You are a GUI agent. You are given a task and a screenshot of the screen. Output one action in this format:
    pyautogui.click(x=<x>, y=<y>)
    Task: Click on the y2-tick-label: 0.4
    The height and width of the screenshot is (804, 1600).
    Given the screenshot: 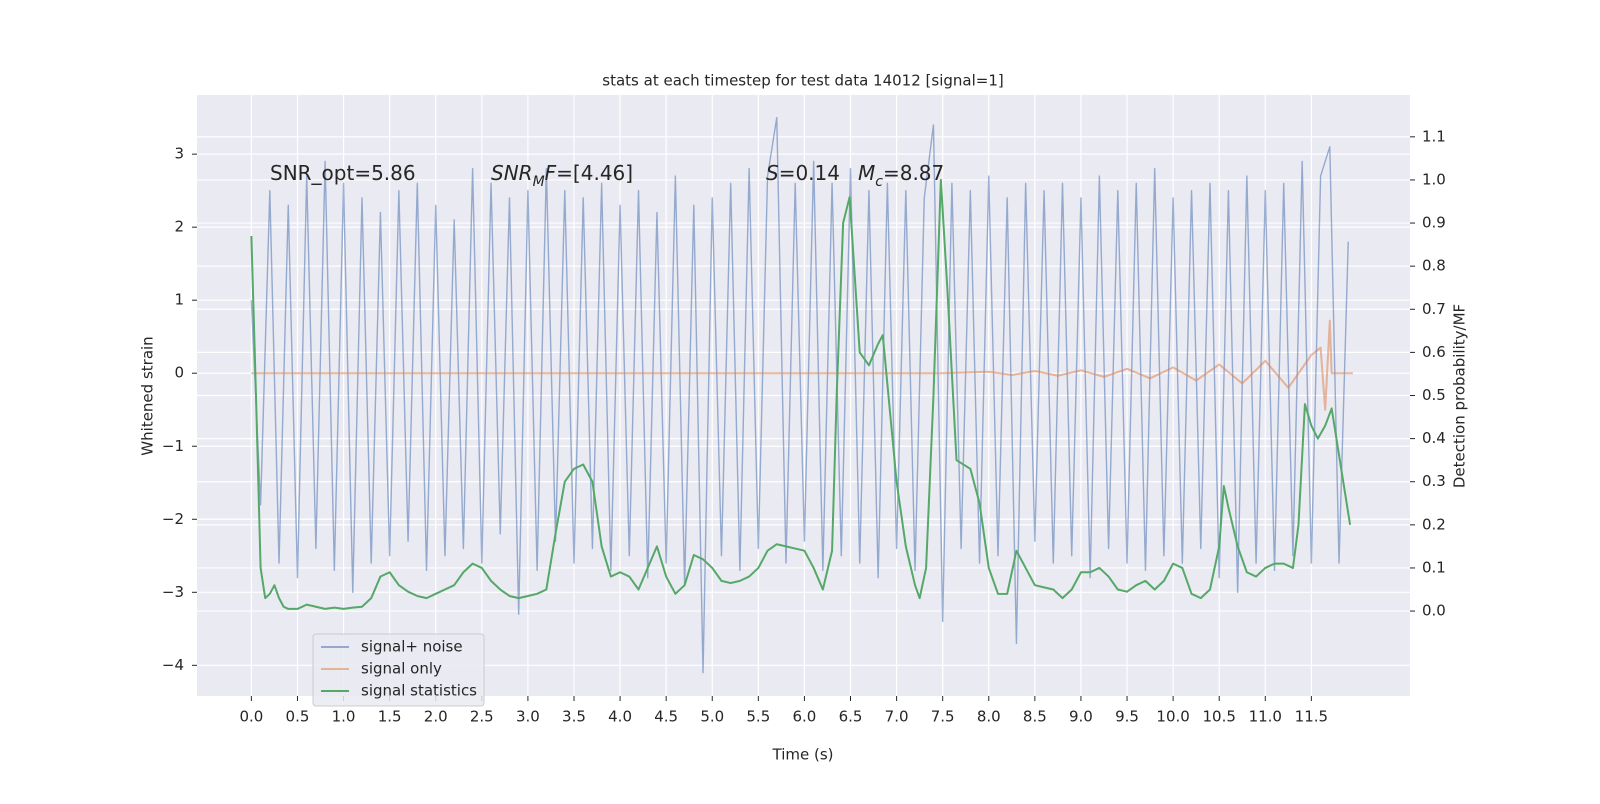 What is the action you would take?
    pyautogui.click(x=1434, y=438)
    